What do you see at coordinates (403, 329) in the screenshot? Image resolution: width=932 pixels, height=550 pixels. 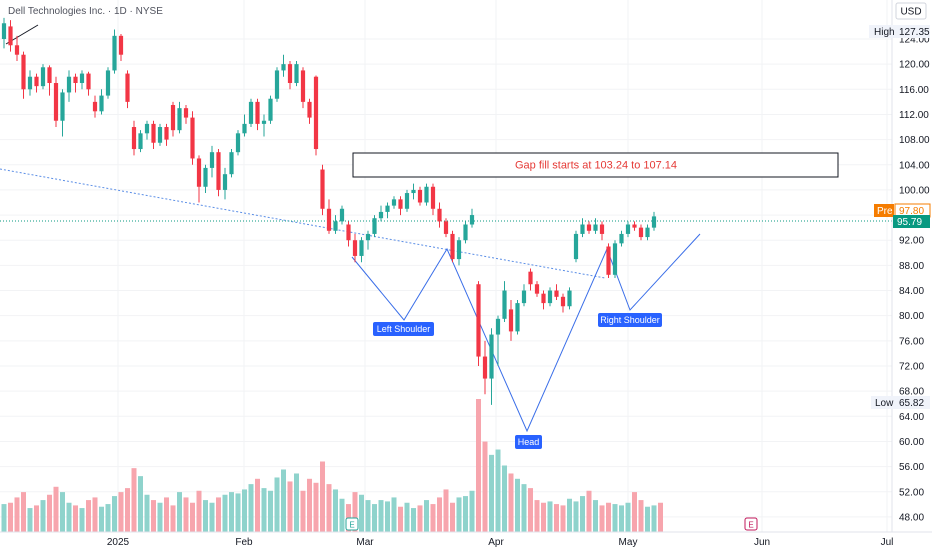 I see `left-shoulder-label: Left Shoulder` at bounding box center [403, 329].